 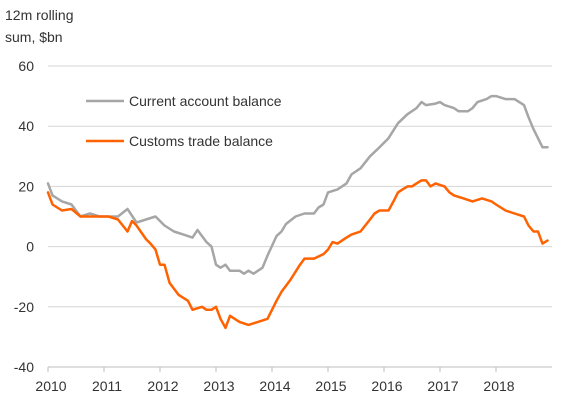 I want to click on y-tick-label: -40, so click(x=24, y=367).